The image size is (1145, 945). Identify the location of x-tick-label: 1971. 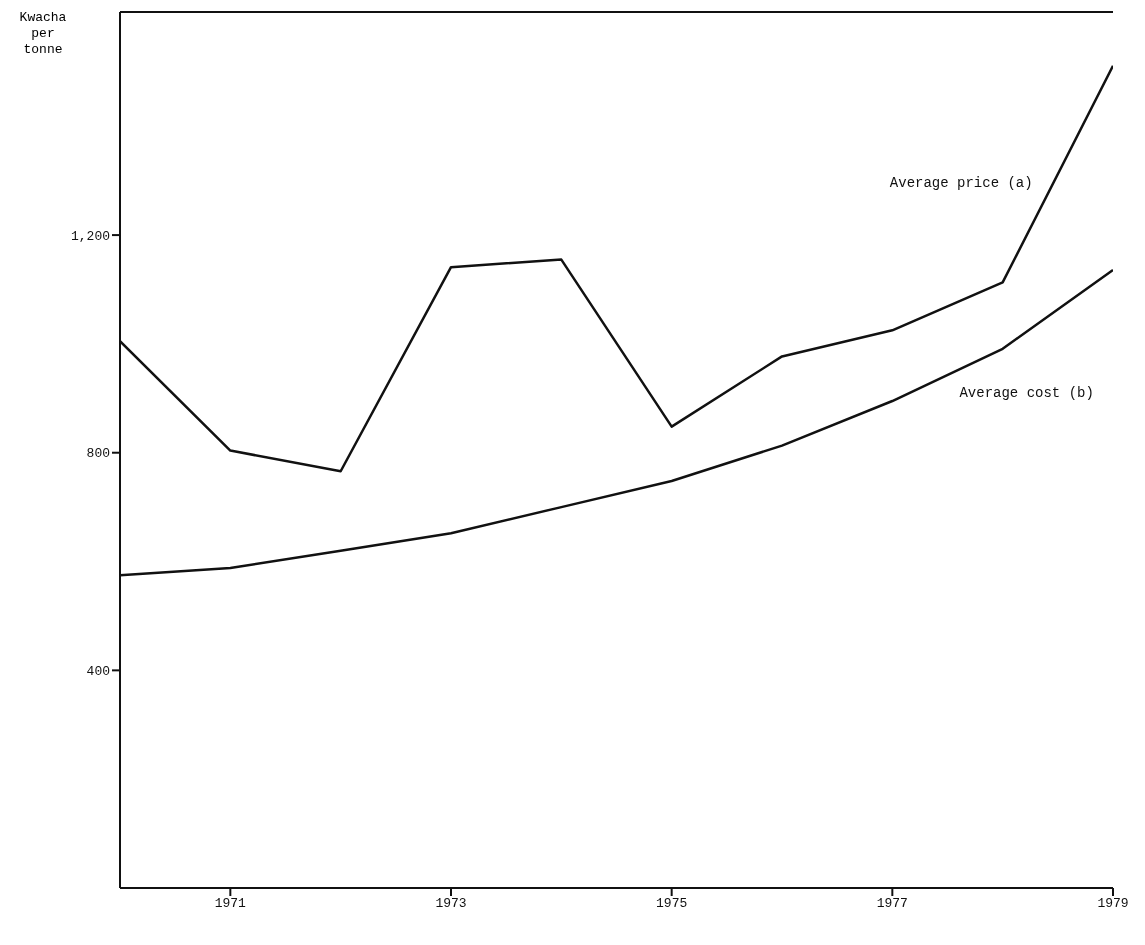
(230, 904).